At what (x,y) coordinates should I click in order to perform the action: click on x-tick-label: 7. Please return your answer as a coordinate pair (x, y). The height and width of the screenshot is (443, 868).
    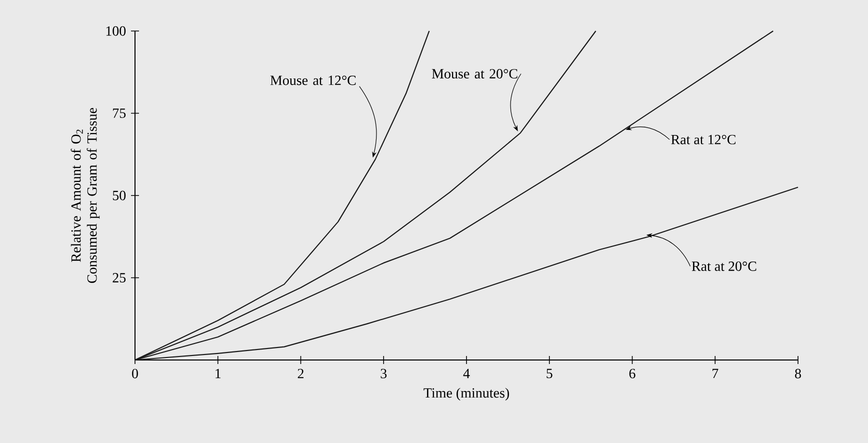
    Looking at the image, I should click on (715, 373).